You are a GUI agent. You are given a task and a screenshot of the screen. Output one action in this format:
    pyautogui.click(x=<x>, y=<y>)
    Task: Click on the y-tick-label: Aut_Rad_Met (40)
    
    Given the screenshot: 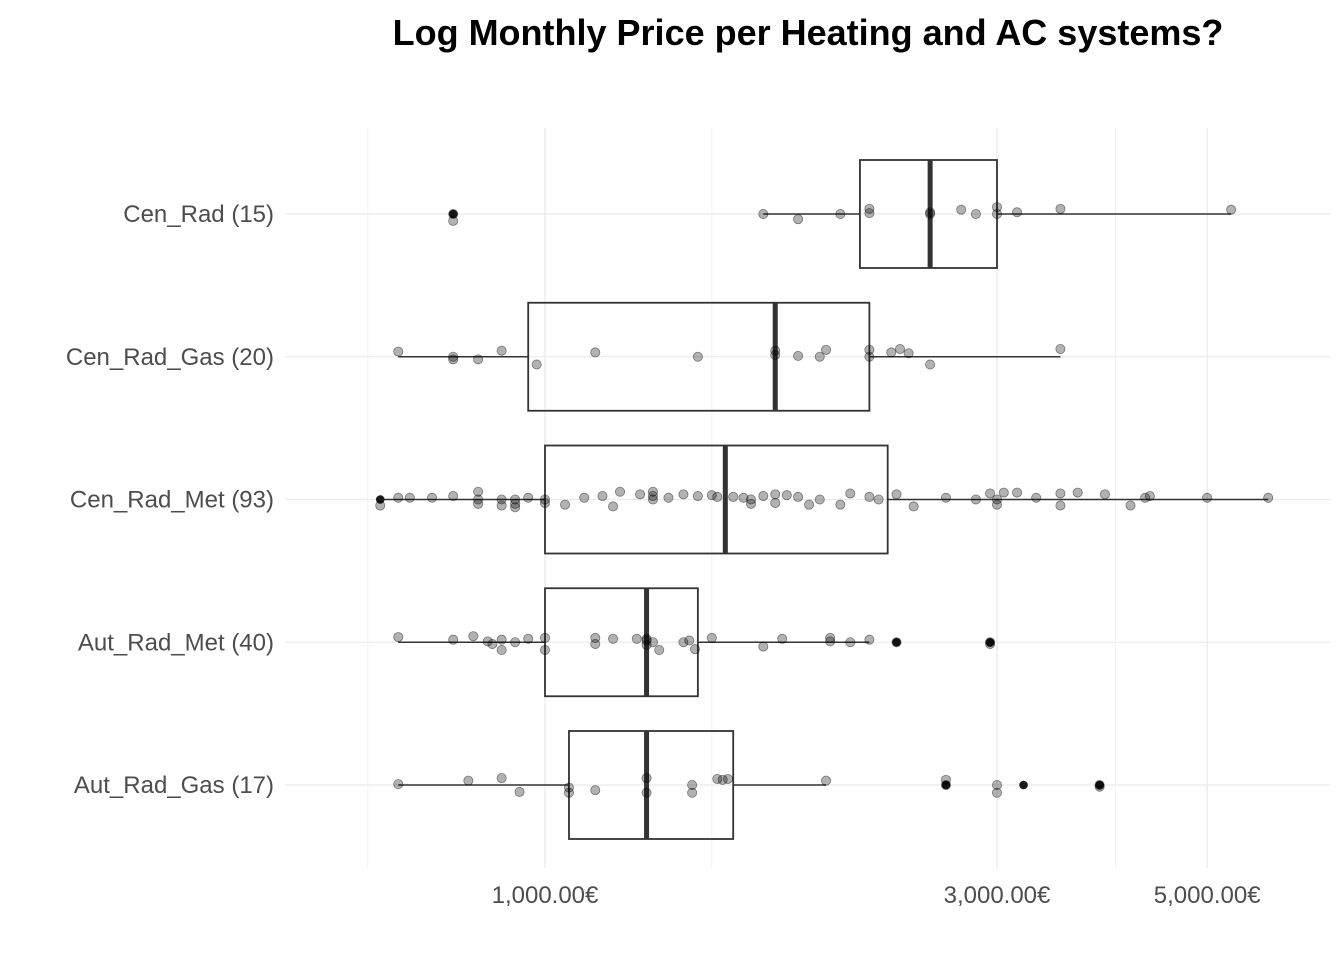 What is the action you would take?
    pyautogui.click(x=176, y=642)
    